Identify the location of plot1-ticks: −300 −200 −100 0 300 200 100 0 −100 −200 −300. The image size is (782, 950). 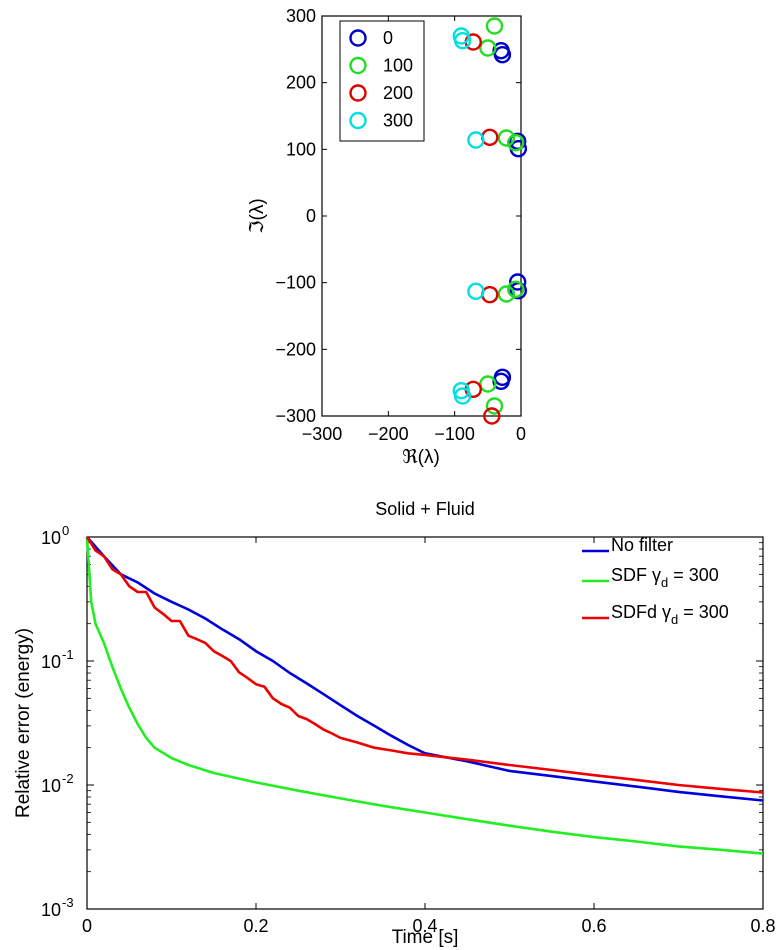
(400, 225).